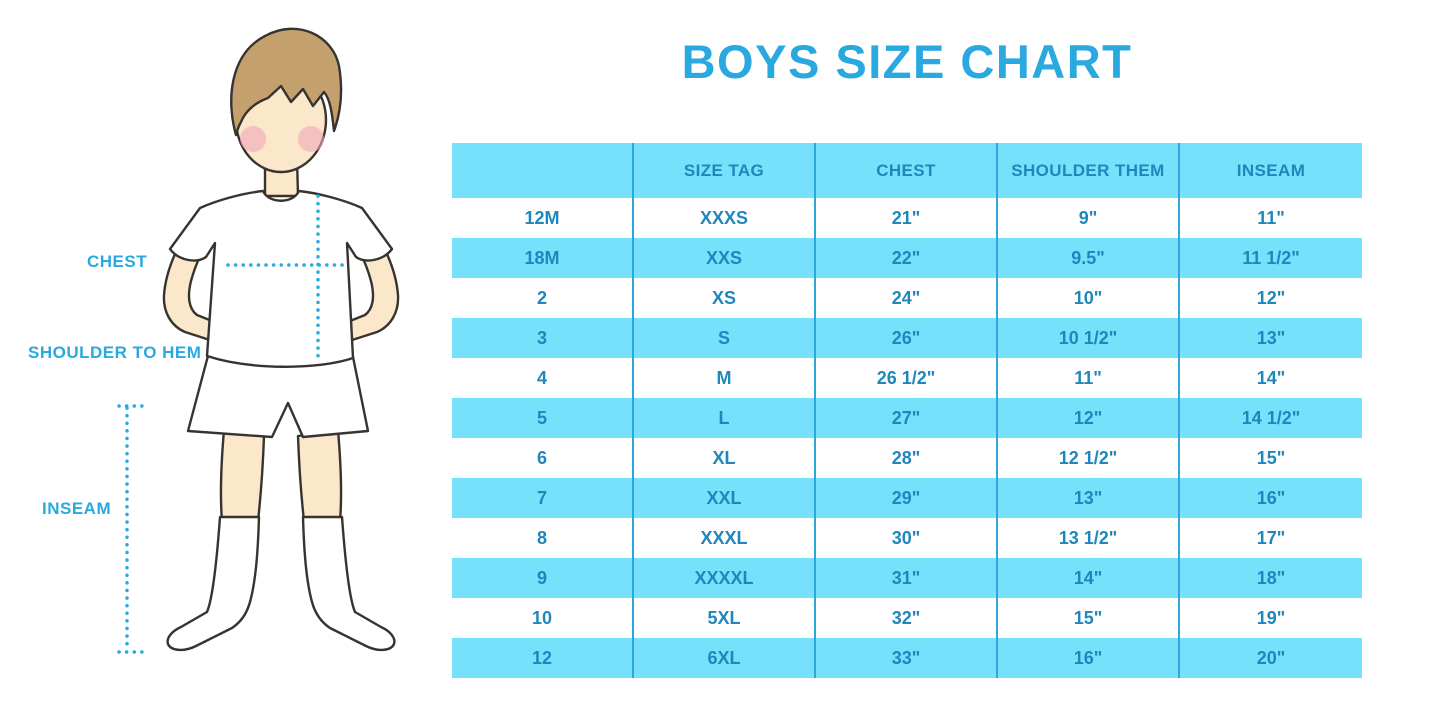 This screenshot has height=723, width=1445. Describe the element at coordinates (117, 261) in the screenshot. I see `chest-label: CHEST` at that location.